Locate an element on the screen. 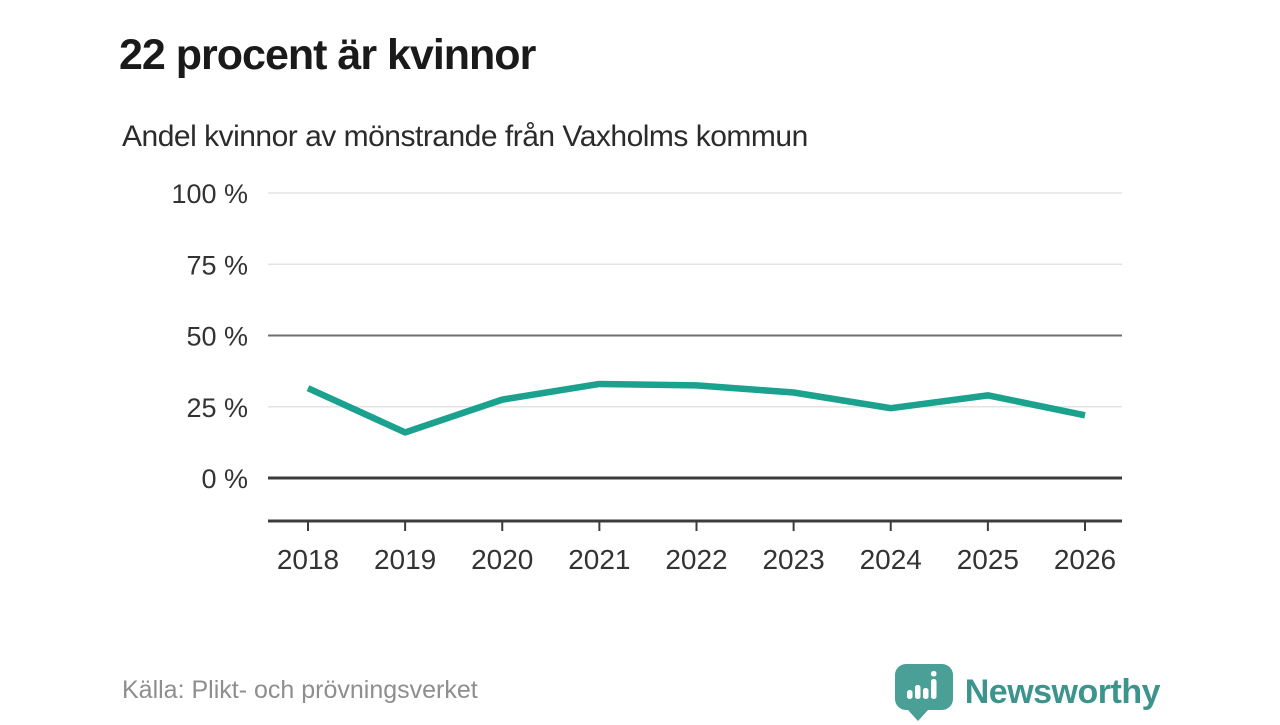 Image resolution: width=1280 pixels, height=725 pixels. x-tick-label: 2024 is located at coordinates (891, 559).